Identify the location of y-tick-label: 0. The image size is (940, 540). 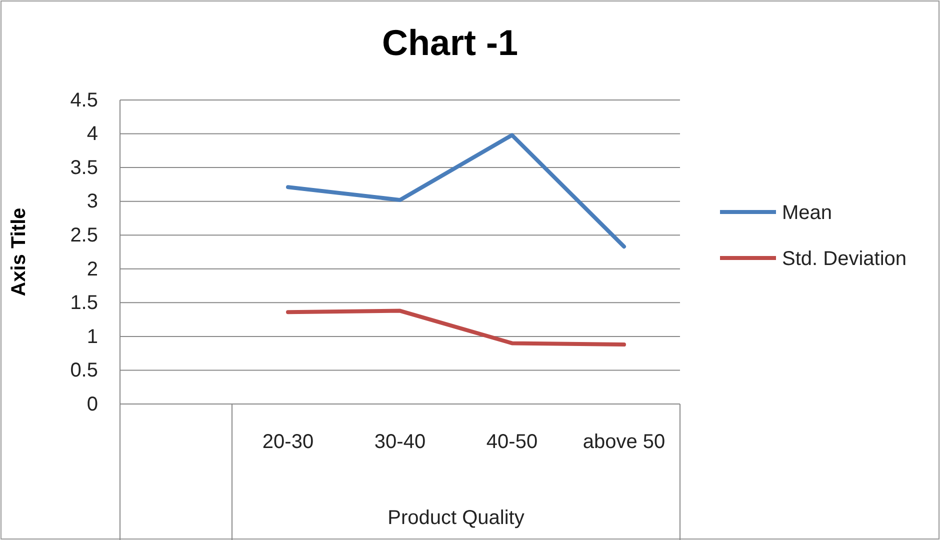
(92, 404).